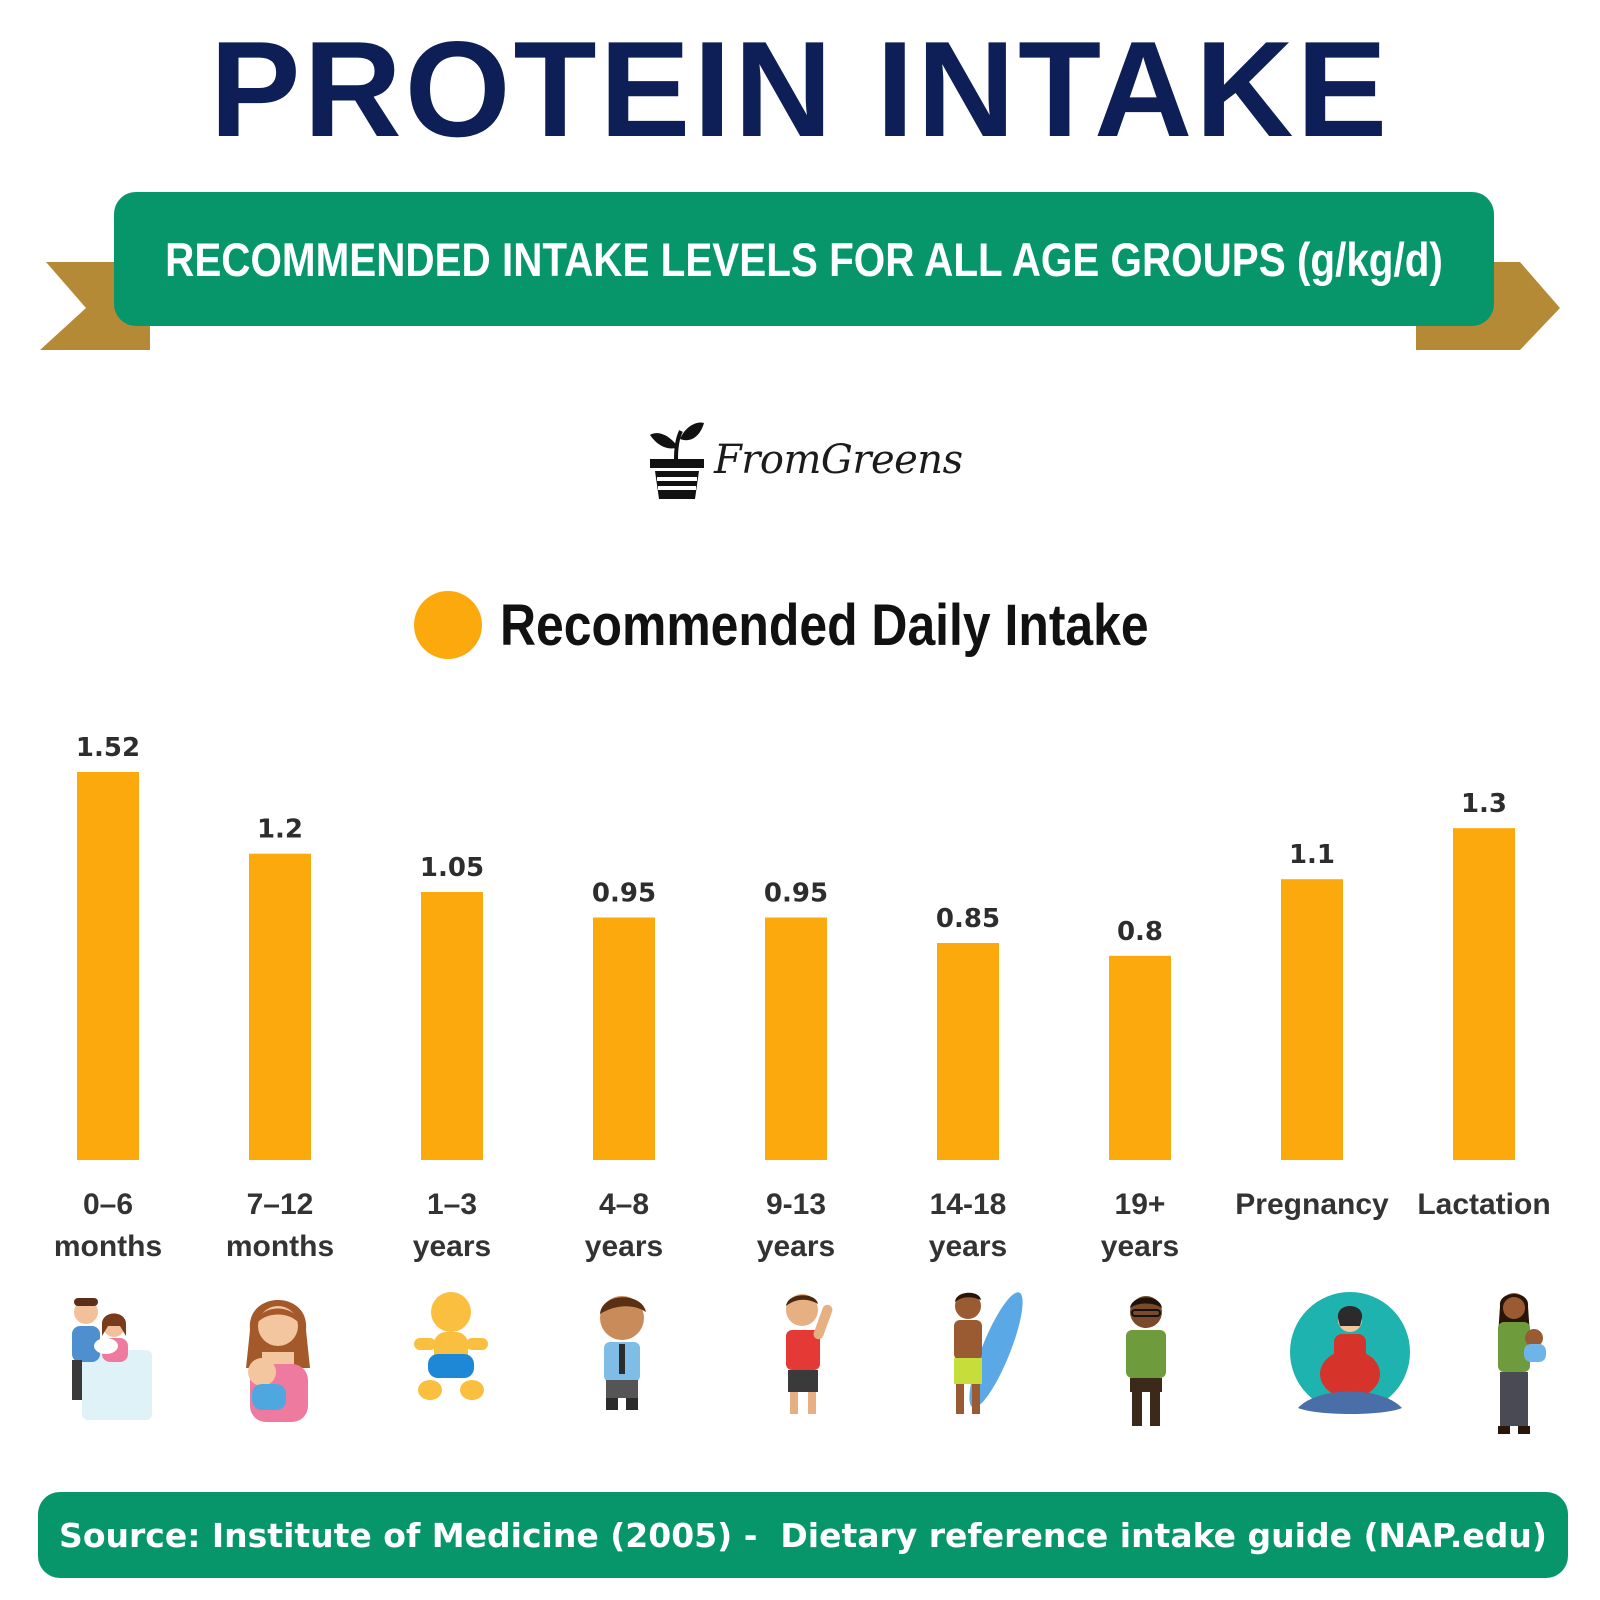 The image size is (1600, 1600). What do you see at coordinates (1312, 855) in the screenshot?
I see `value-label-7: 1.1` at bounding box center [1312, 855].